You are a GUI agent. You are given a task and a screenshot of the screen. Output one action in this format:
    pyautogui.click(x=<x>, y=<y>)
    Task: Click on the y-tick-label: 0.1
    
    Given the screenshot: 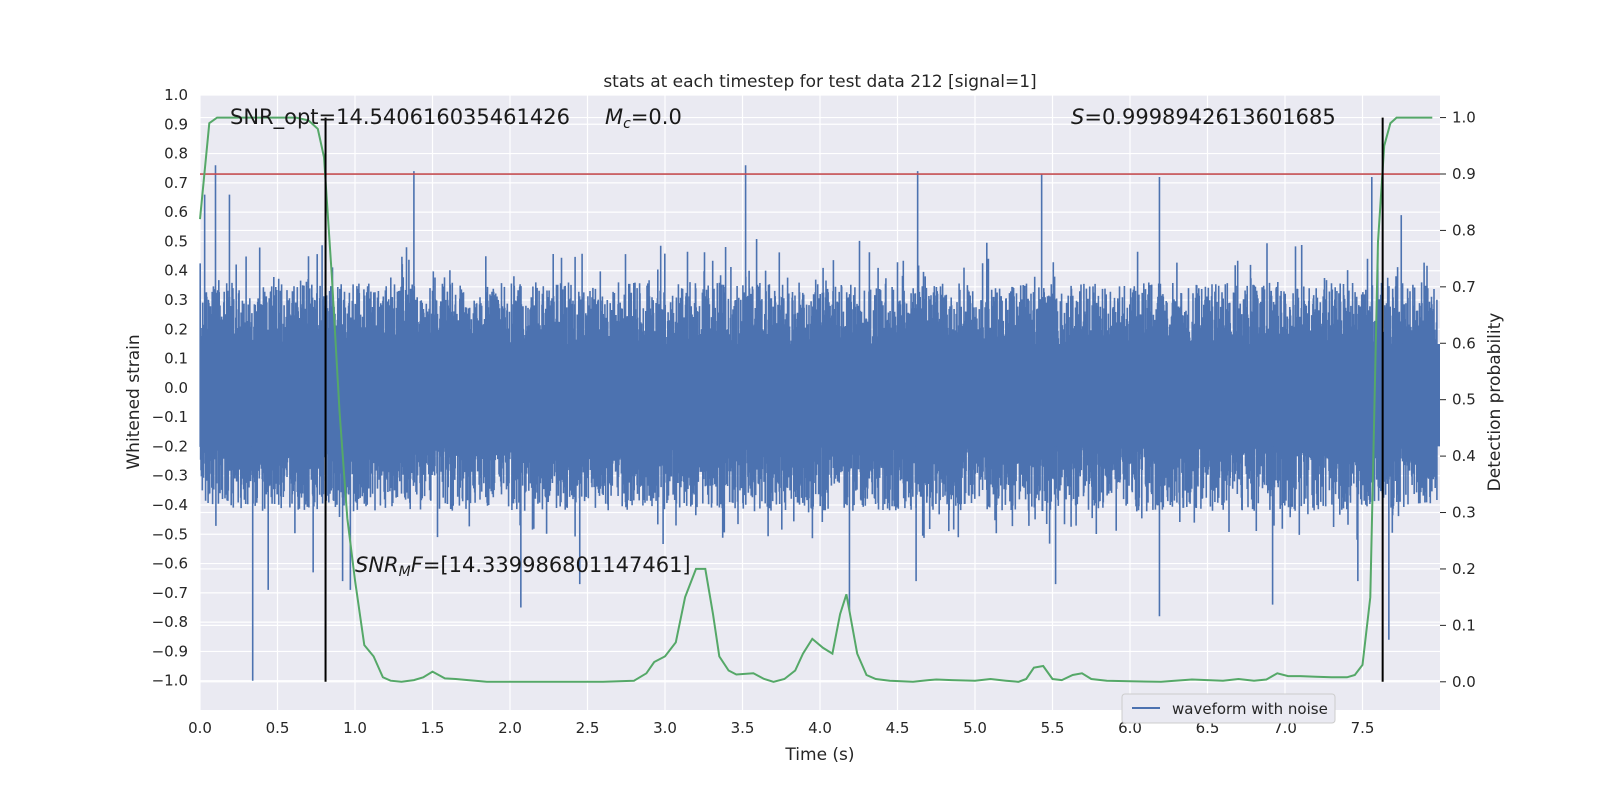 What is the action you would take?
    pyautogui.click(x=176, y=359)
    